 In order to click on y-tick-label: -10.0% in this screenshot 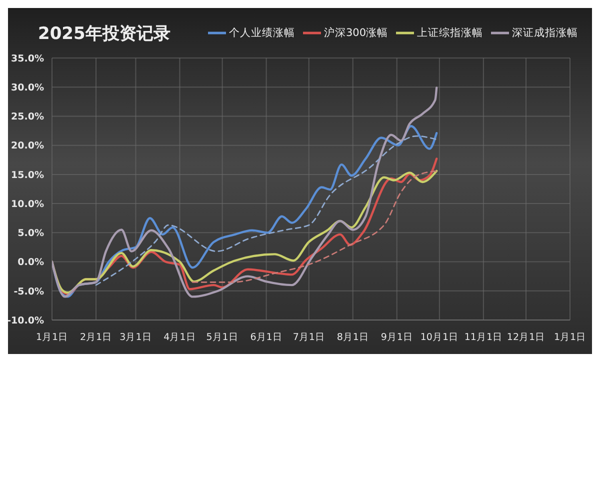, I will do `click(25, 320)`.